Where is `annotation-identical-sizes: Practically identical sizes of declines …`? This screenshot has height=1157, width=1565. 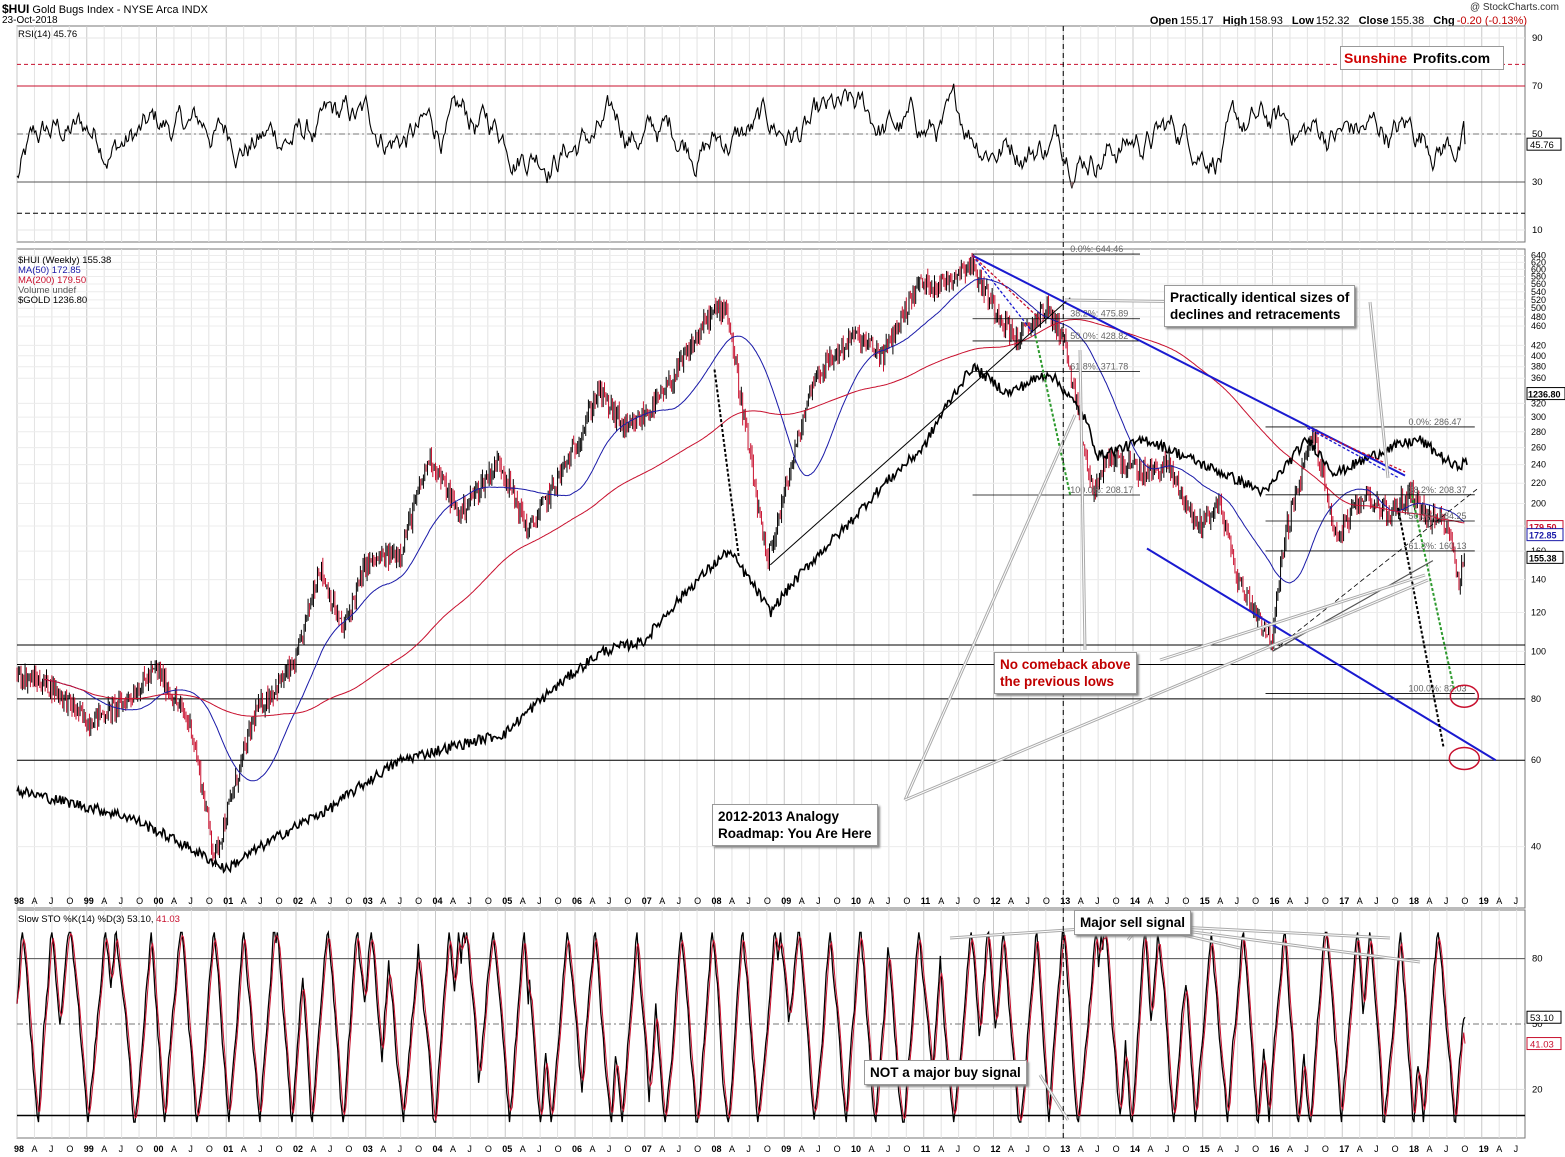 annotation-identical-sizes: Practically identical sizes of declines … is located at coordinates (1260, 306).